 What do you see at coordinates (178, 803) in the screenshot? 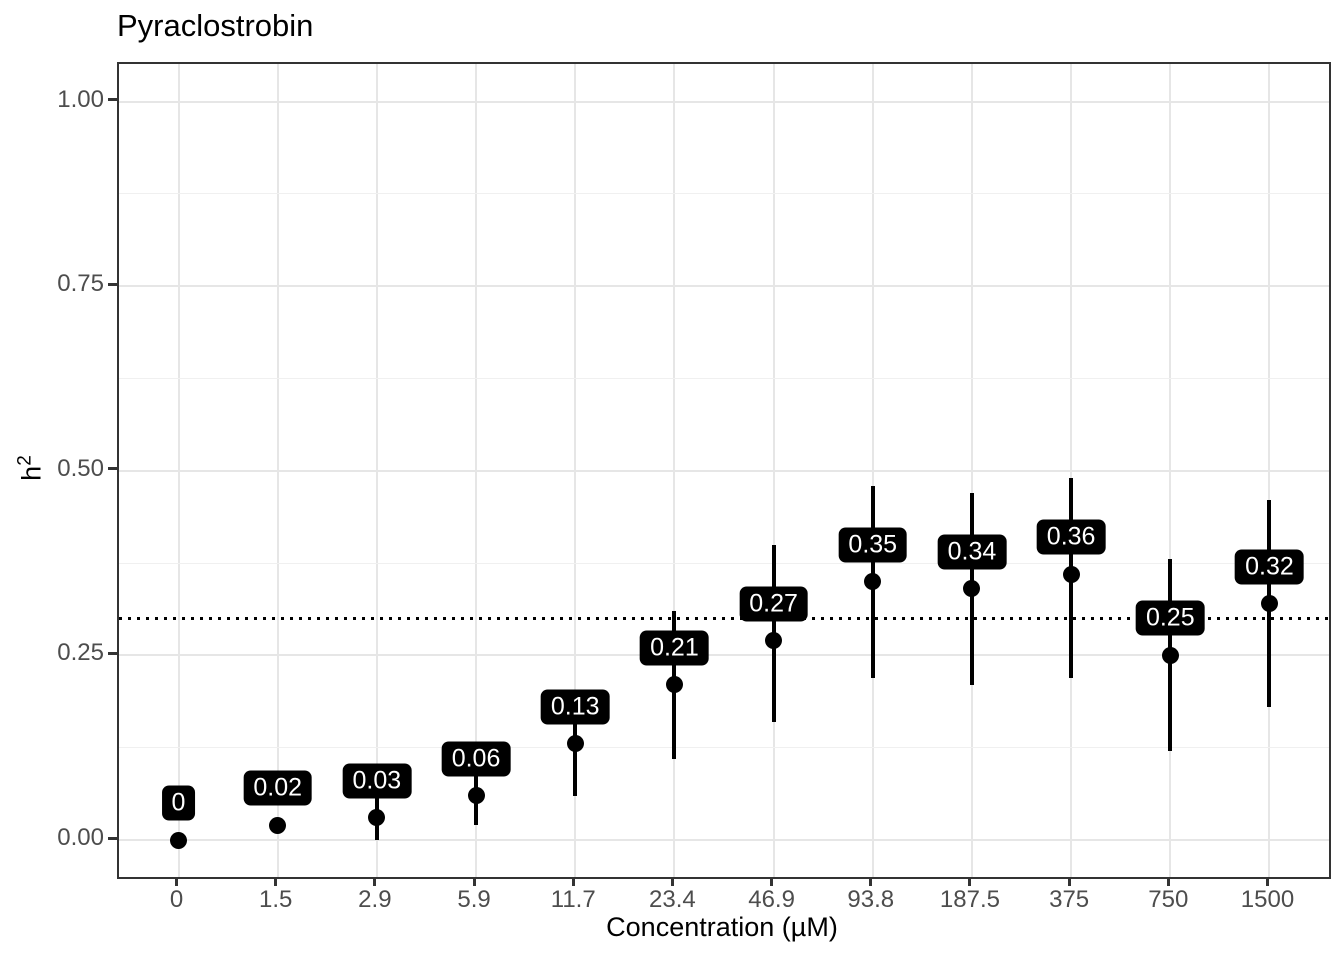
I see `data-point-label: 0` at bounding box center [178, 803].